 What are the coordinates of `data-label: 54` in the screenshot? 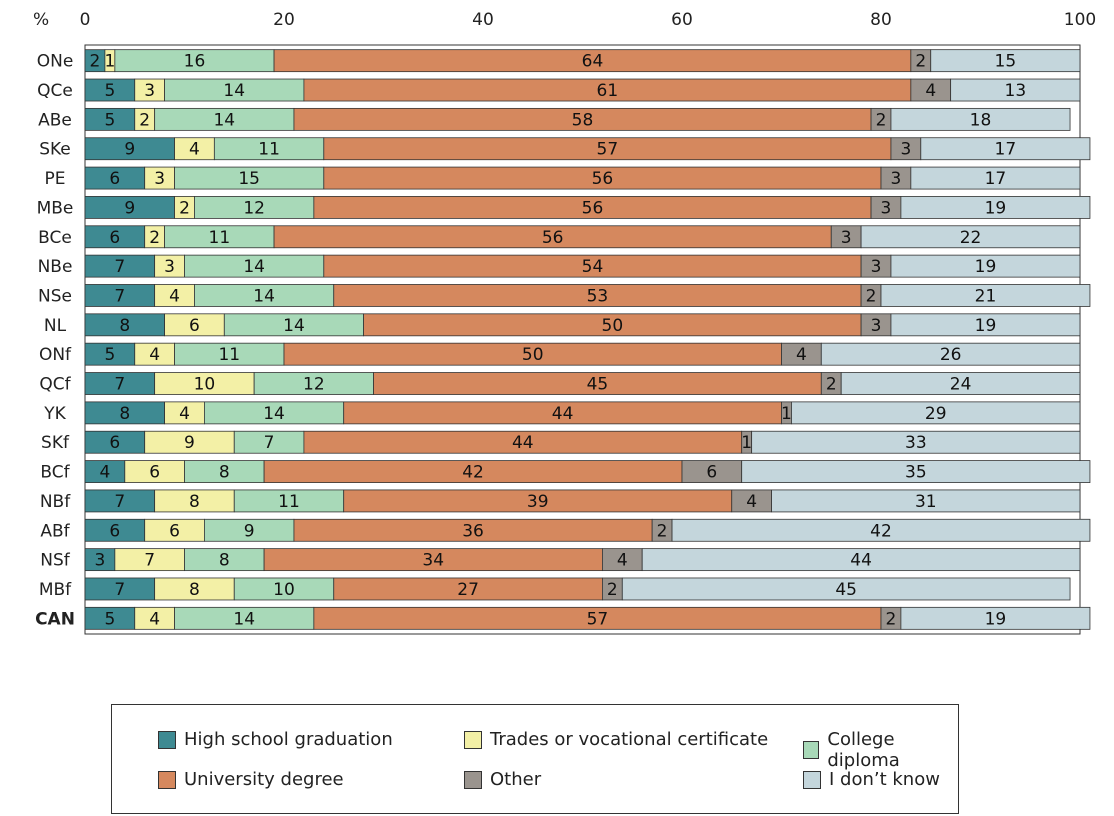 It's located at (593, 267).